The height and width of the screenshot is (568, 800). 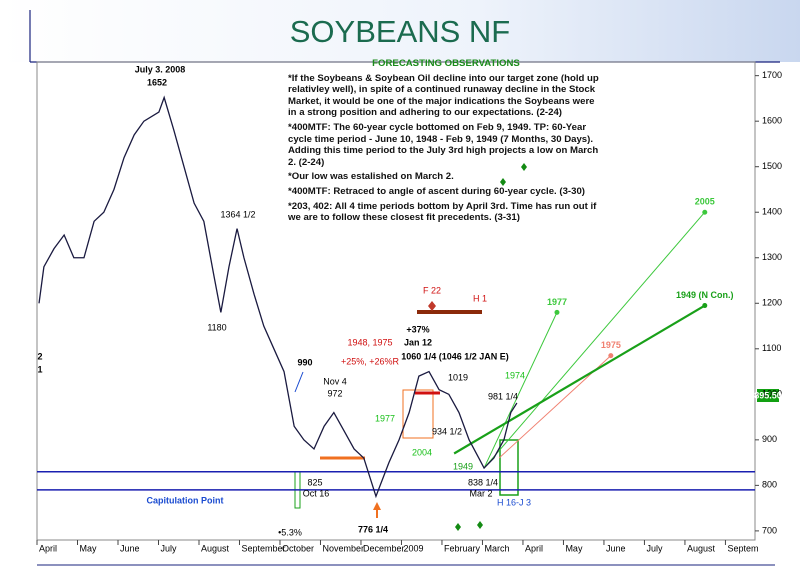 What do you see at coordinates (483, 482) in the screenshot?
I see `annotation: 838 1/4` at bounding box center [483, 482].